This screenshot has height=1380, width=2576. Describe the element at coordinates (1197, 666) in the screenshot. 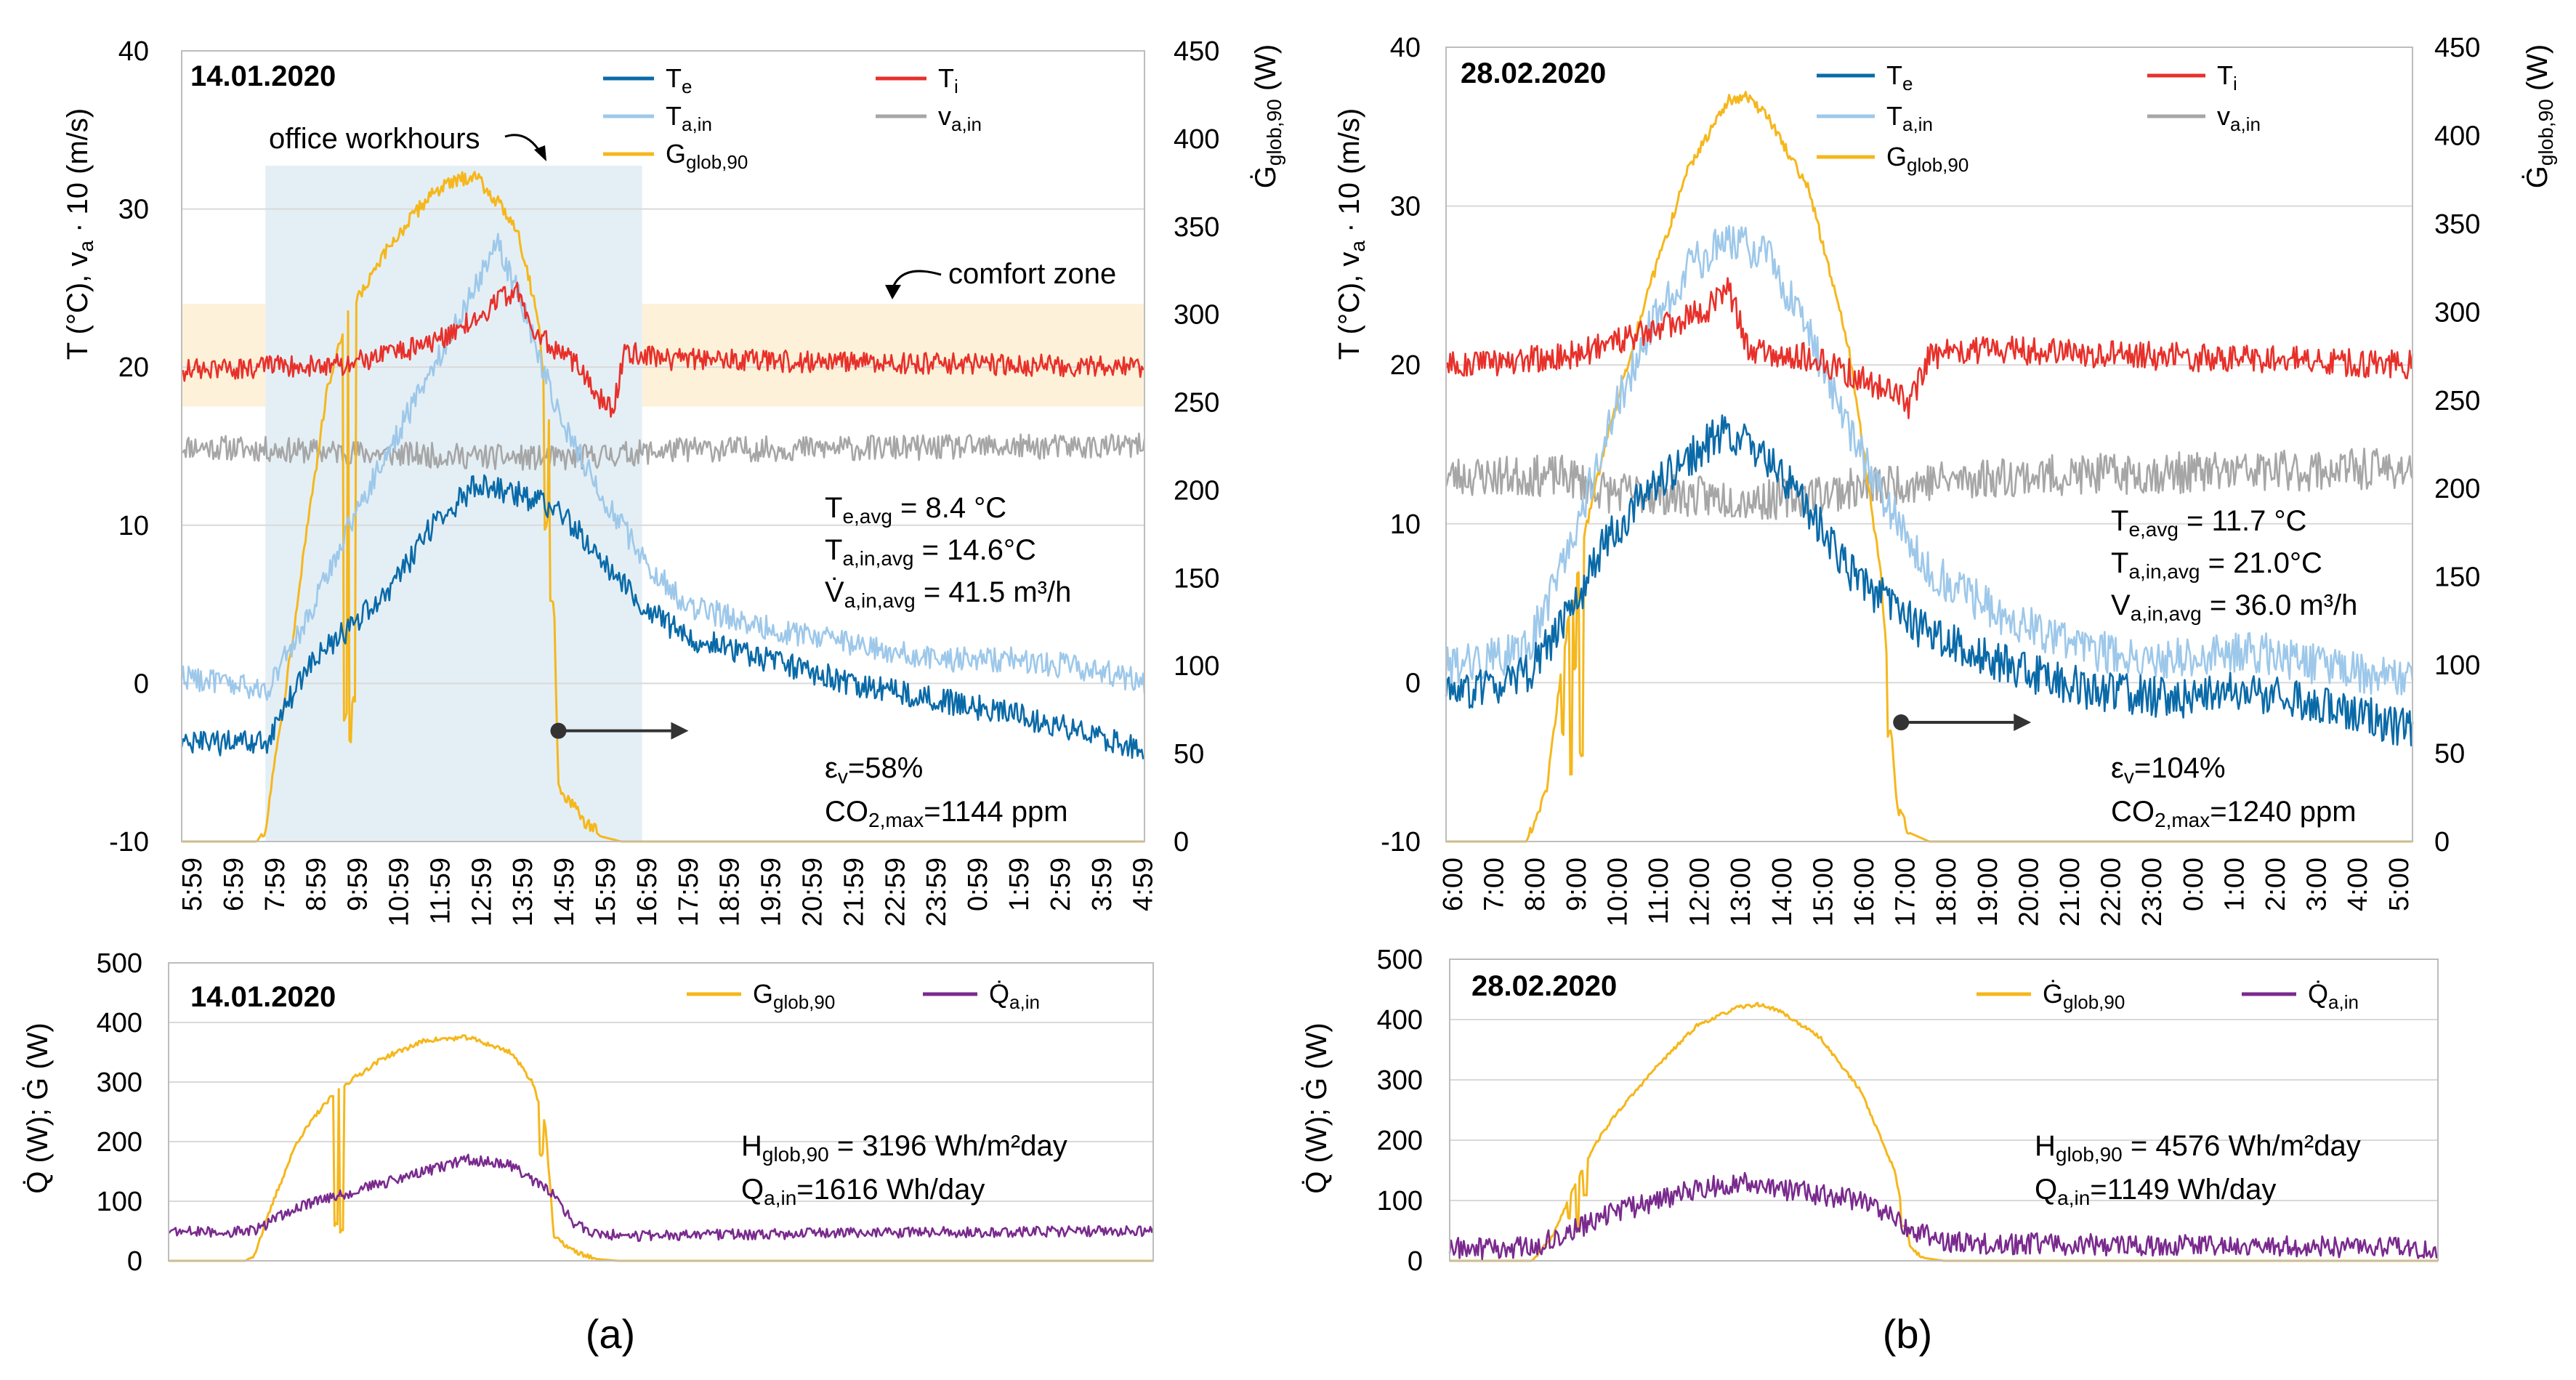

I see `y-tick-label-right: 100` at that location.